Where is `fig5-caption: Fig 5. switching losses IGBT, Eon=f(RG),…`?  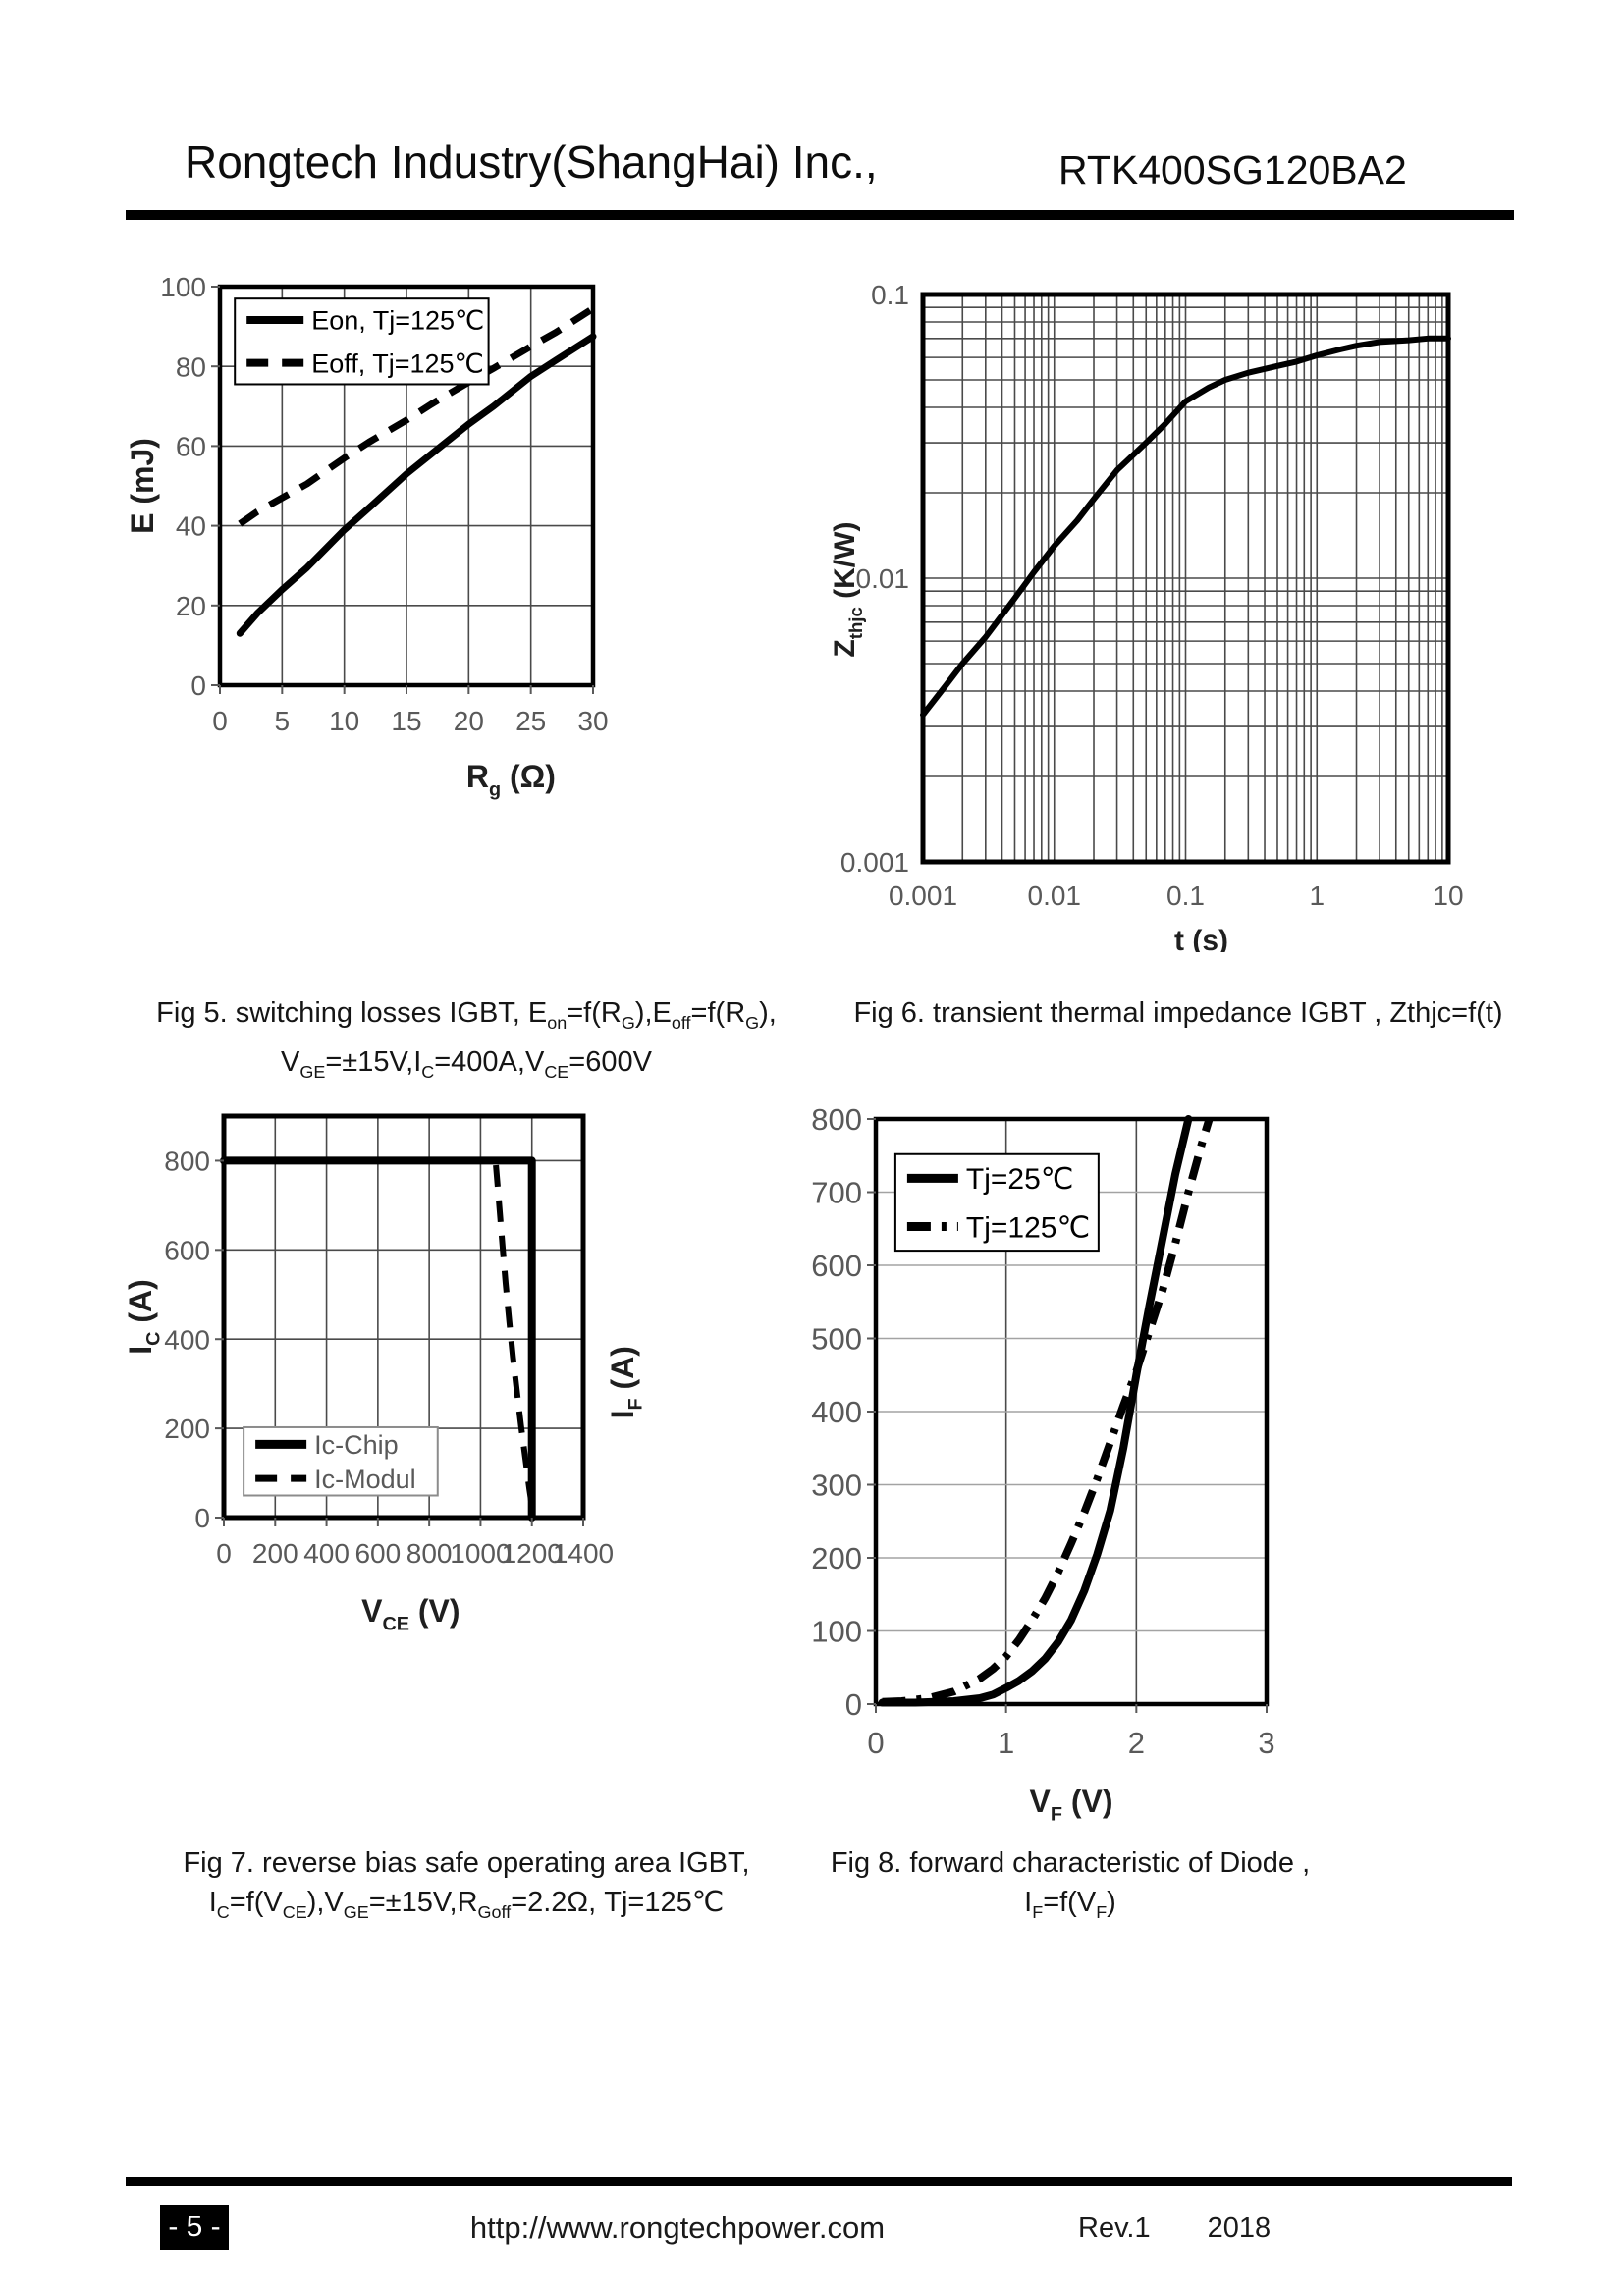 fig5-caption: Fig 5. switching losses IGBT, Eon=f(RG),… is located at coordinates (466, 1043).